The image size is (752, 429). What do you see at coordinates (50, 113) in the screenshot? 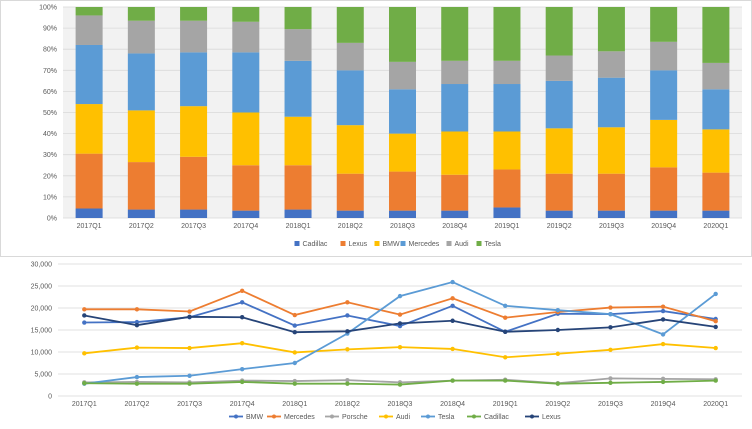
I see `y-tick-label: 50%` at bounding box center [50, 113].